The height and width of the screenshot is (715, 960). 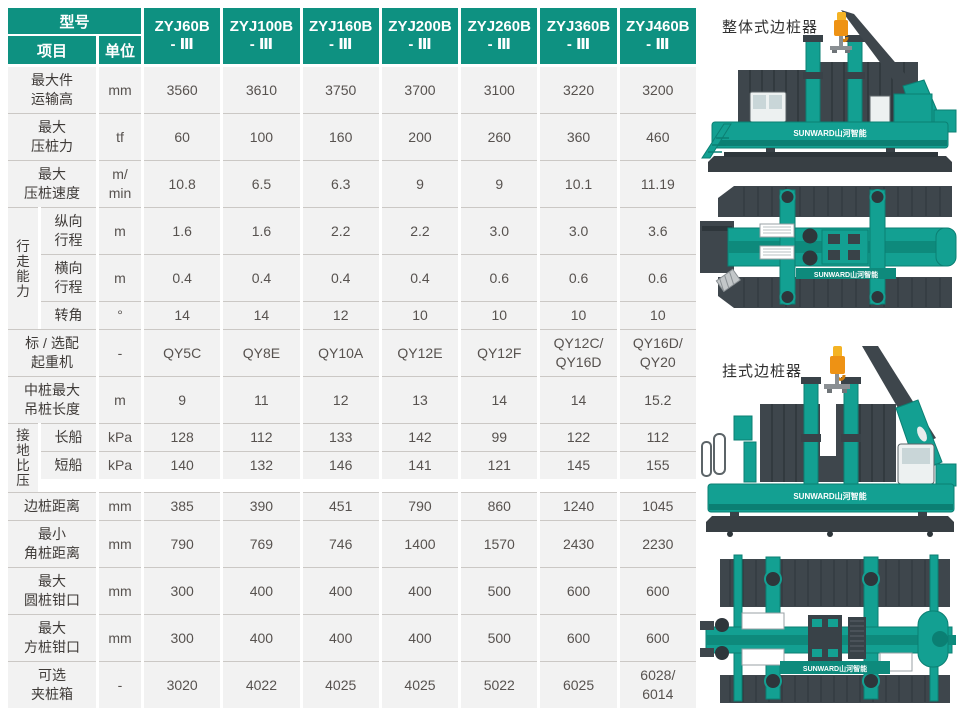 I want to click on cell-value: 11.19, so click(x=657, y=183).